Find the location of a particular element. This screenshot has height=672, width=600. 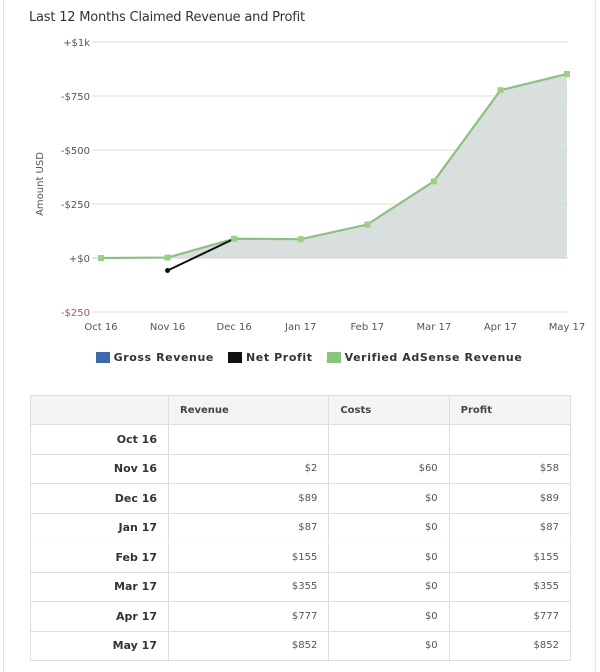

legend-label: Net Profit is located at coordinates (279, 357).